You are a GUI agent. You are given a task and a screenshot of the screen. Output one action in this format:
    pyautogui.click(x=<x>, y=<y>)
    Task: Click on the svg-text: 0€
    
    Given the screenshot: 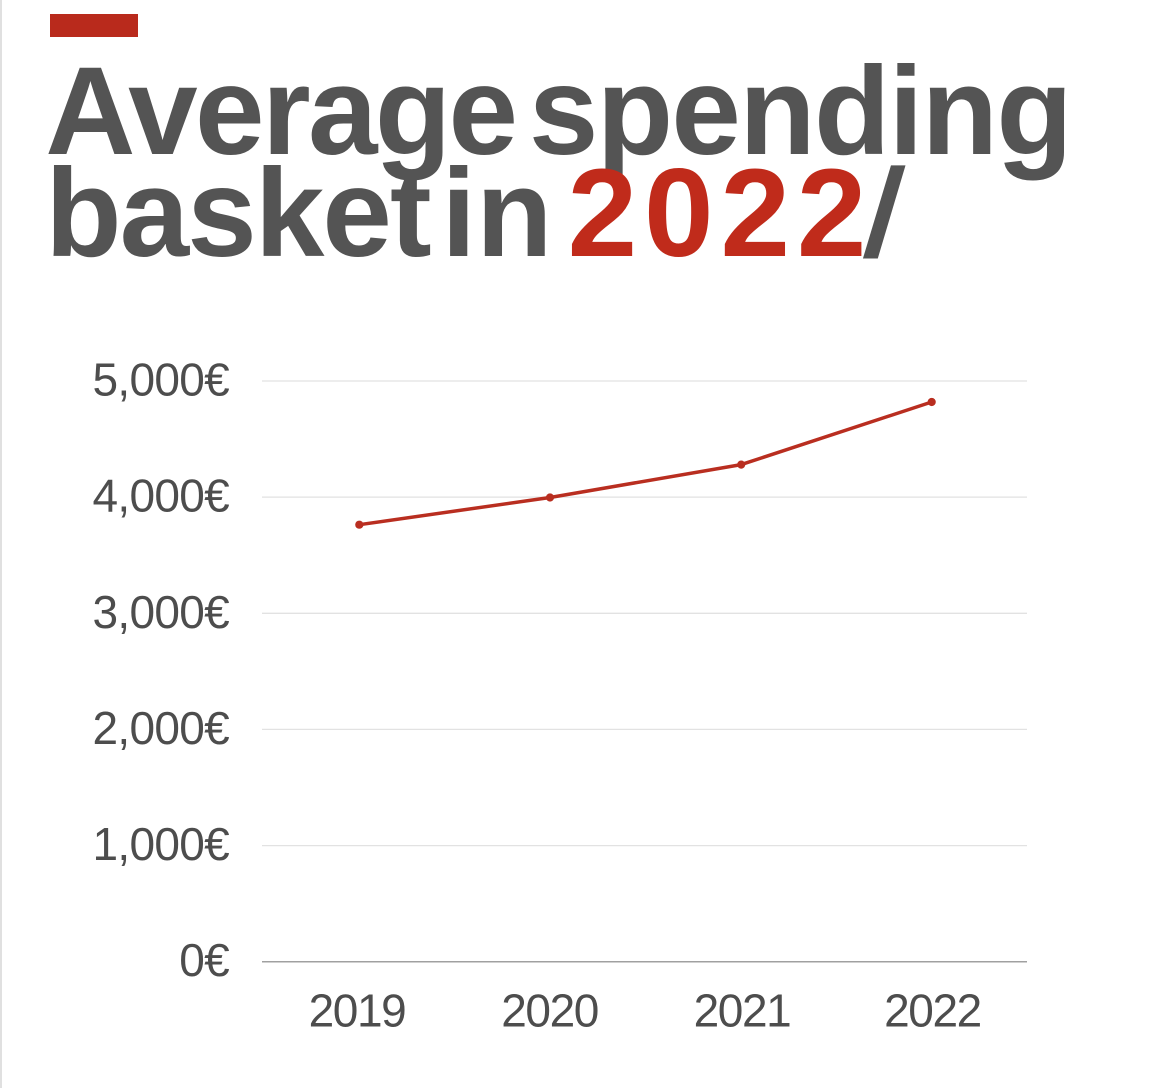 What is the action you would take?
    pyautogui.click(x=204, y=960)
    